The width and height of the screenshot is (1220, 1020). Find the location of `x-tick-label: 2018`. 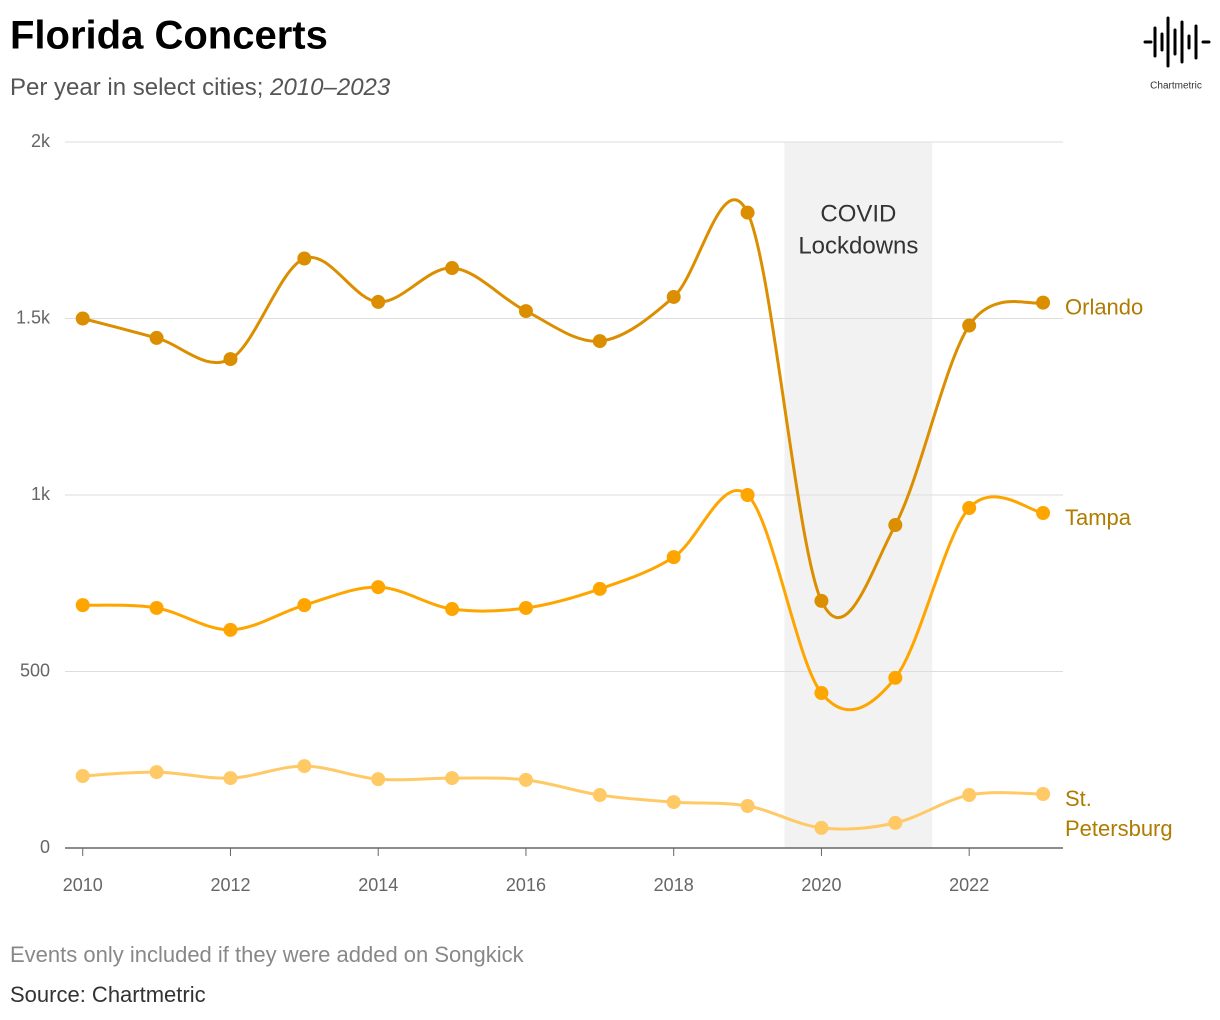

x-tick-label: 2018 is located at coordinates (674, 885).